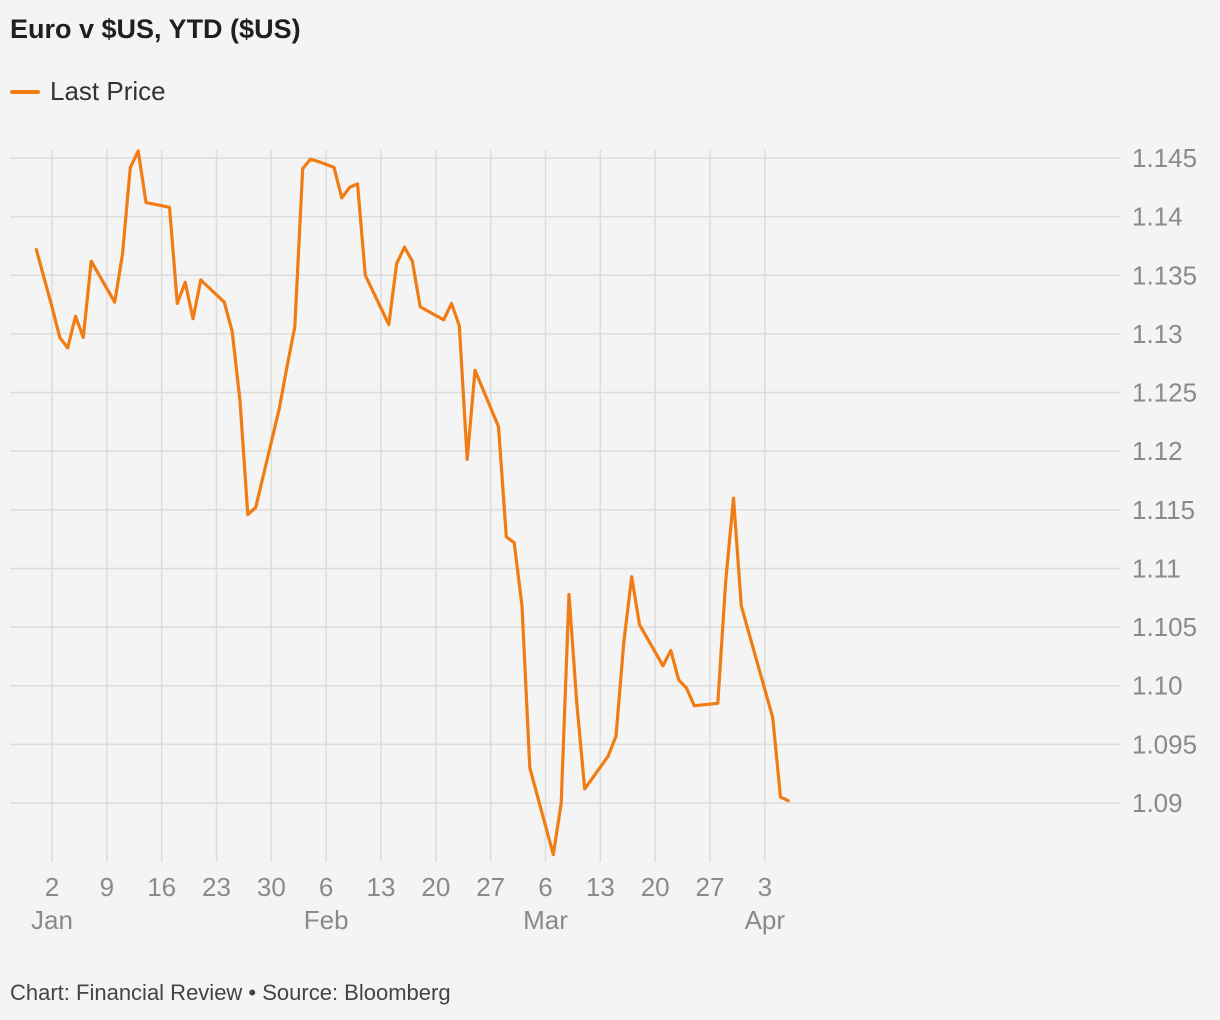 Image resolution: width=1220 pixels, height=1020 pixels. What do you see at coordinates (1164, 393) in the screenshot?
I see `y-tick-label: 1.125` at bounding box center [1164, 393].